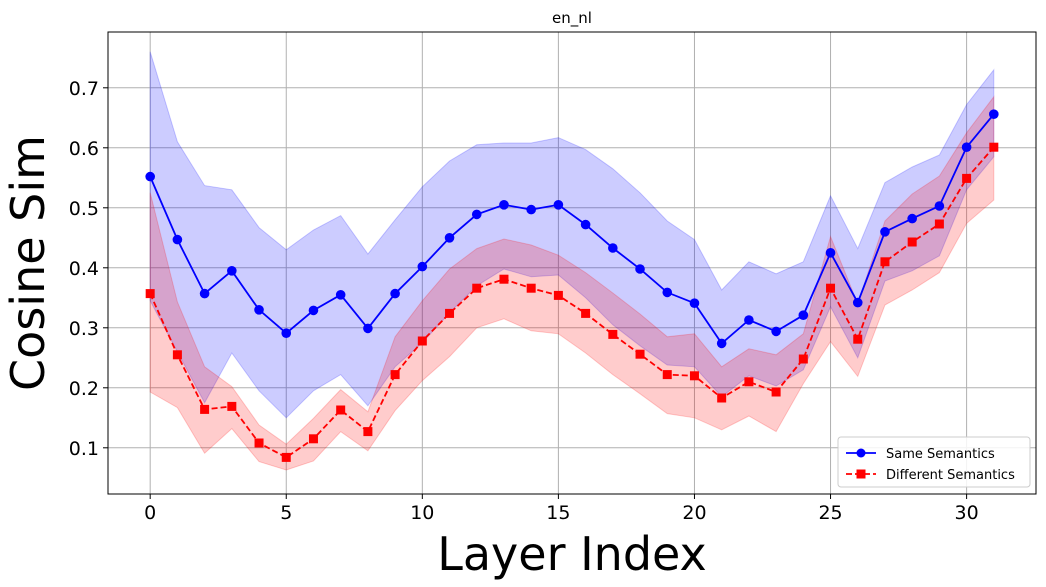 The width and height of the screenshot is (1046, 587). What do you see at coordinates (84, 449) in the screenshot?
I see `y-tick-label: 0.1` at bounding box center [84, 449].